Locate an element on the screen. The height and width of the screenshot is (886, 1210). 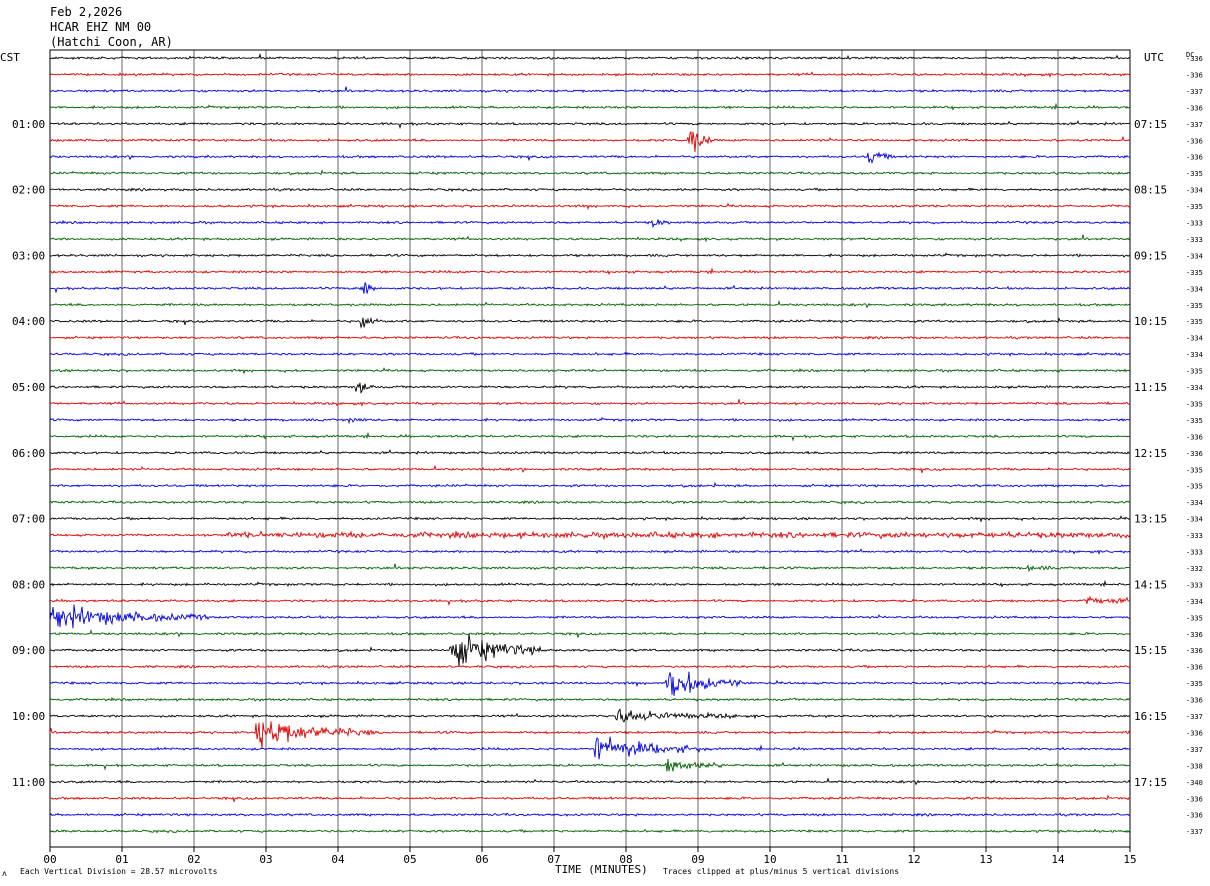
station-id: HCAR EHZ NM 00 is located at coordinates (100, 27).